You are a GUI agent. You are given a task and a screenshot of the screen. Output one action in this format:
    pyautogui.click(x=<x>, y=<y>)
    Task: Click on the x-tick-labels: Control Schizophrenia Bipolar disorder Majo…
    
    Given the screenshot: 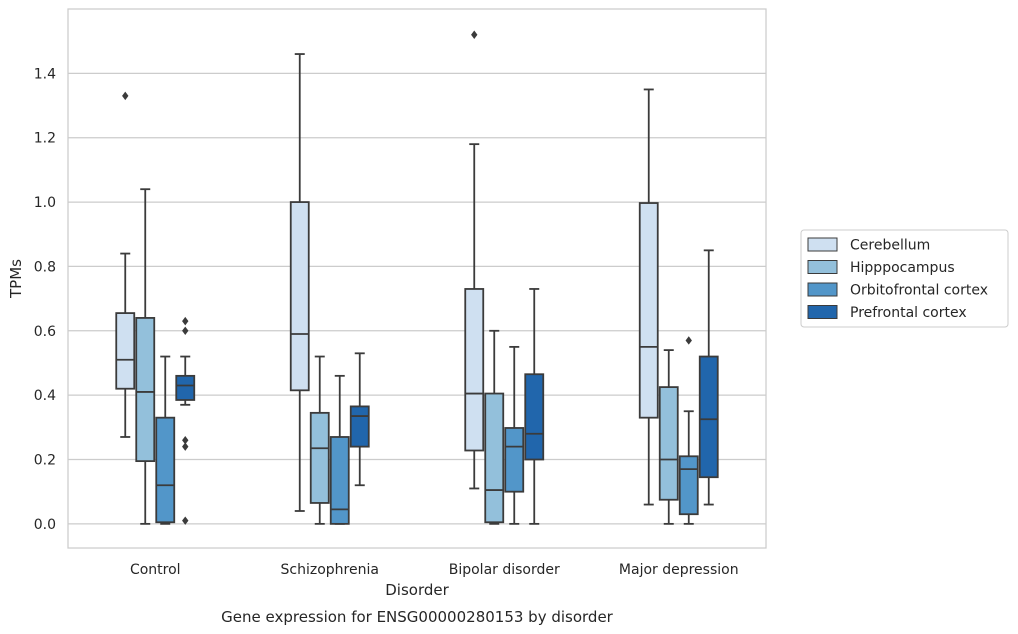 What is the action you would take?
    pyautogui.click(x=434, y=570)
    